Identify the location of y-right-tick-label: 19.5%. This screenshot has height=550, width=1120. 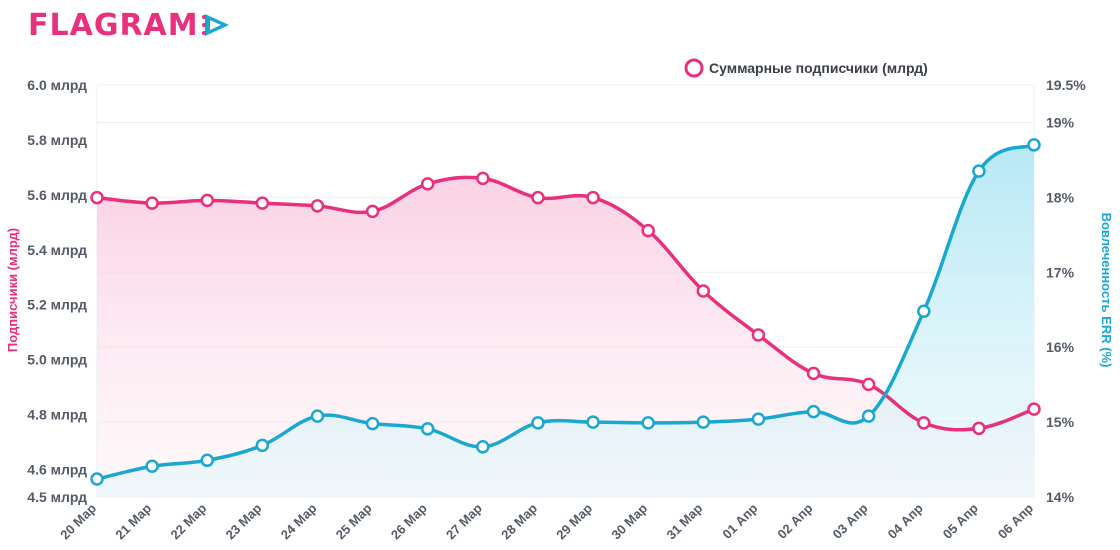
(1066, 85).